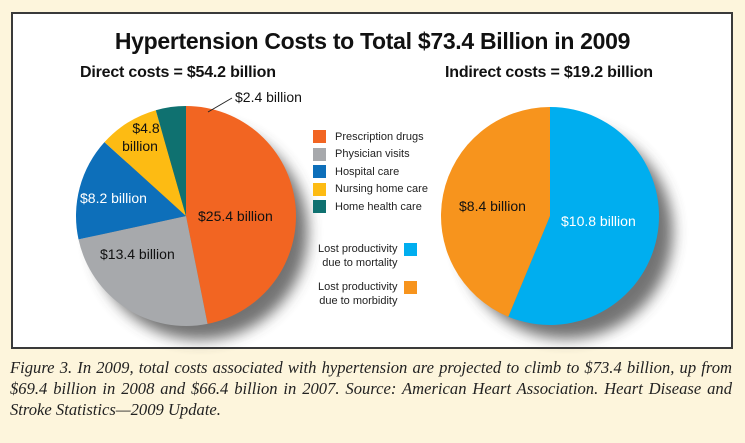 Image resolution: width=745 pixels, height=443 pixels. I want to click on home-health-leader-line, so click(220, 105).